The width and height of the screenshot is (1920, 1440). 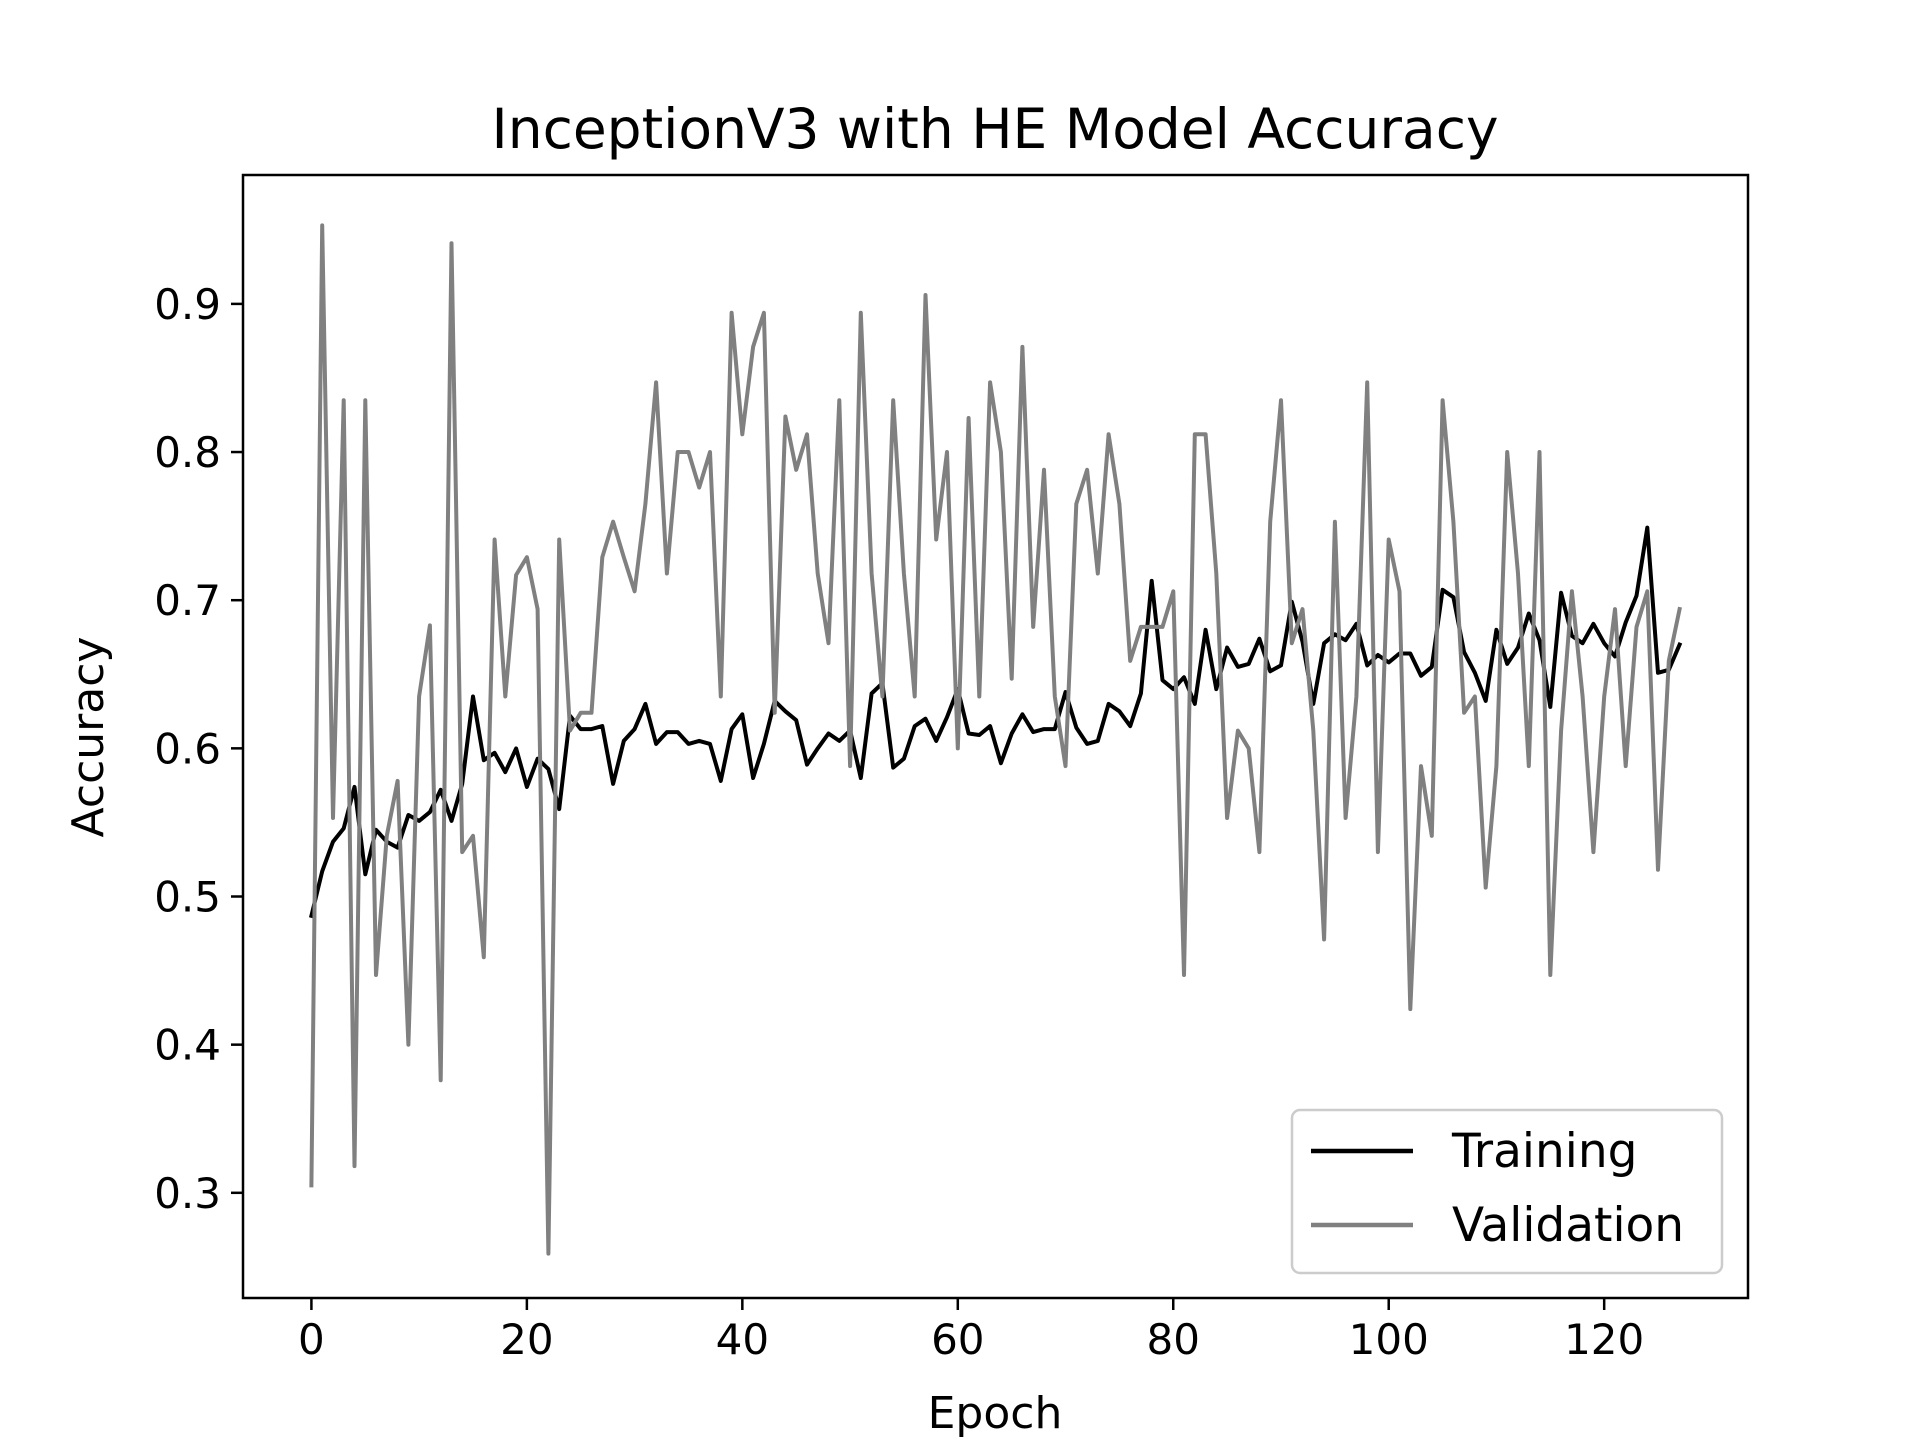 I want to click on legend-label-training: Training, so click(x=1544, y=1151).